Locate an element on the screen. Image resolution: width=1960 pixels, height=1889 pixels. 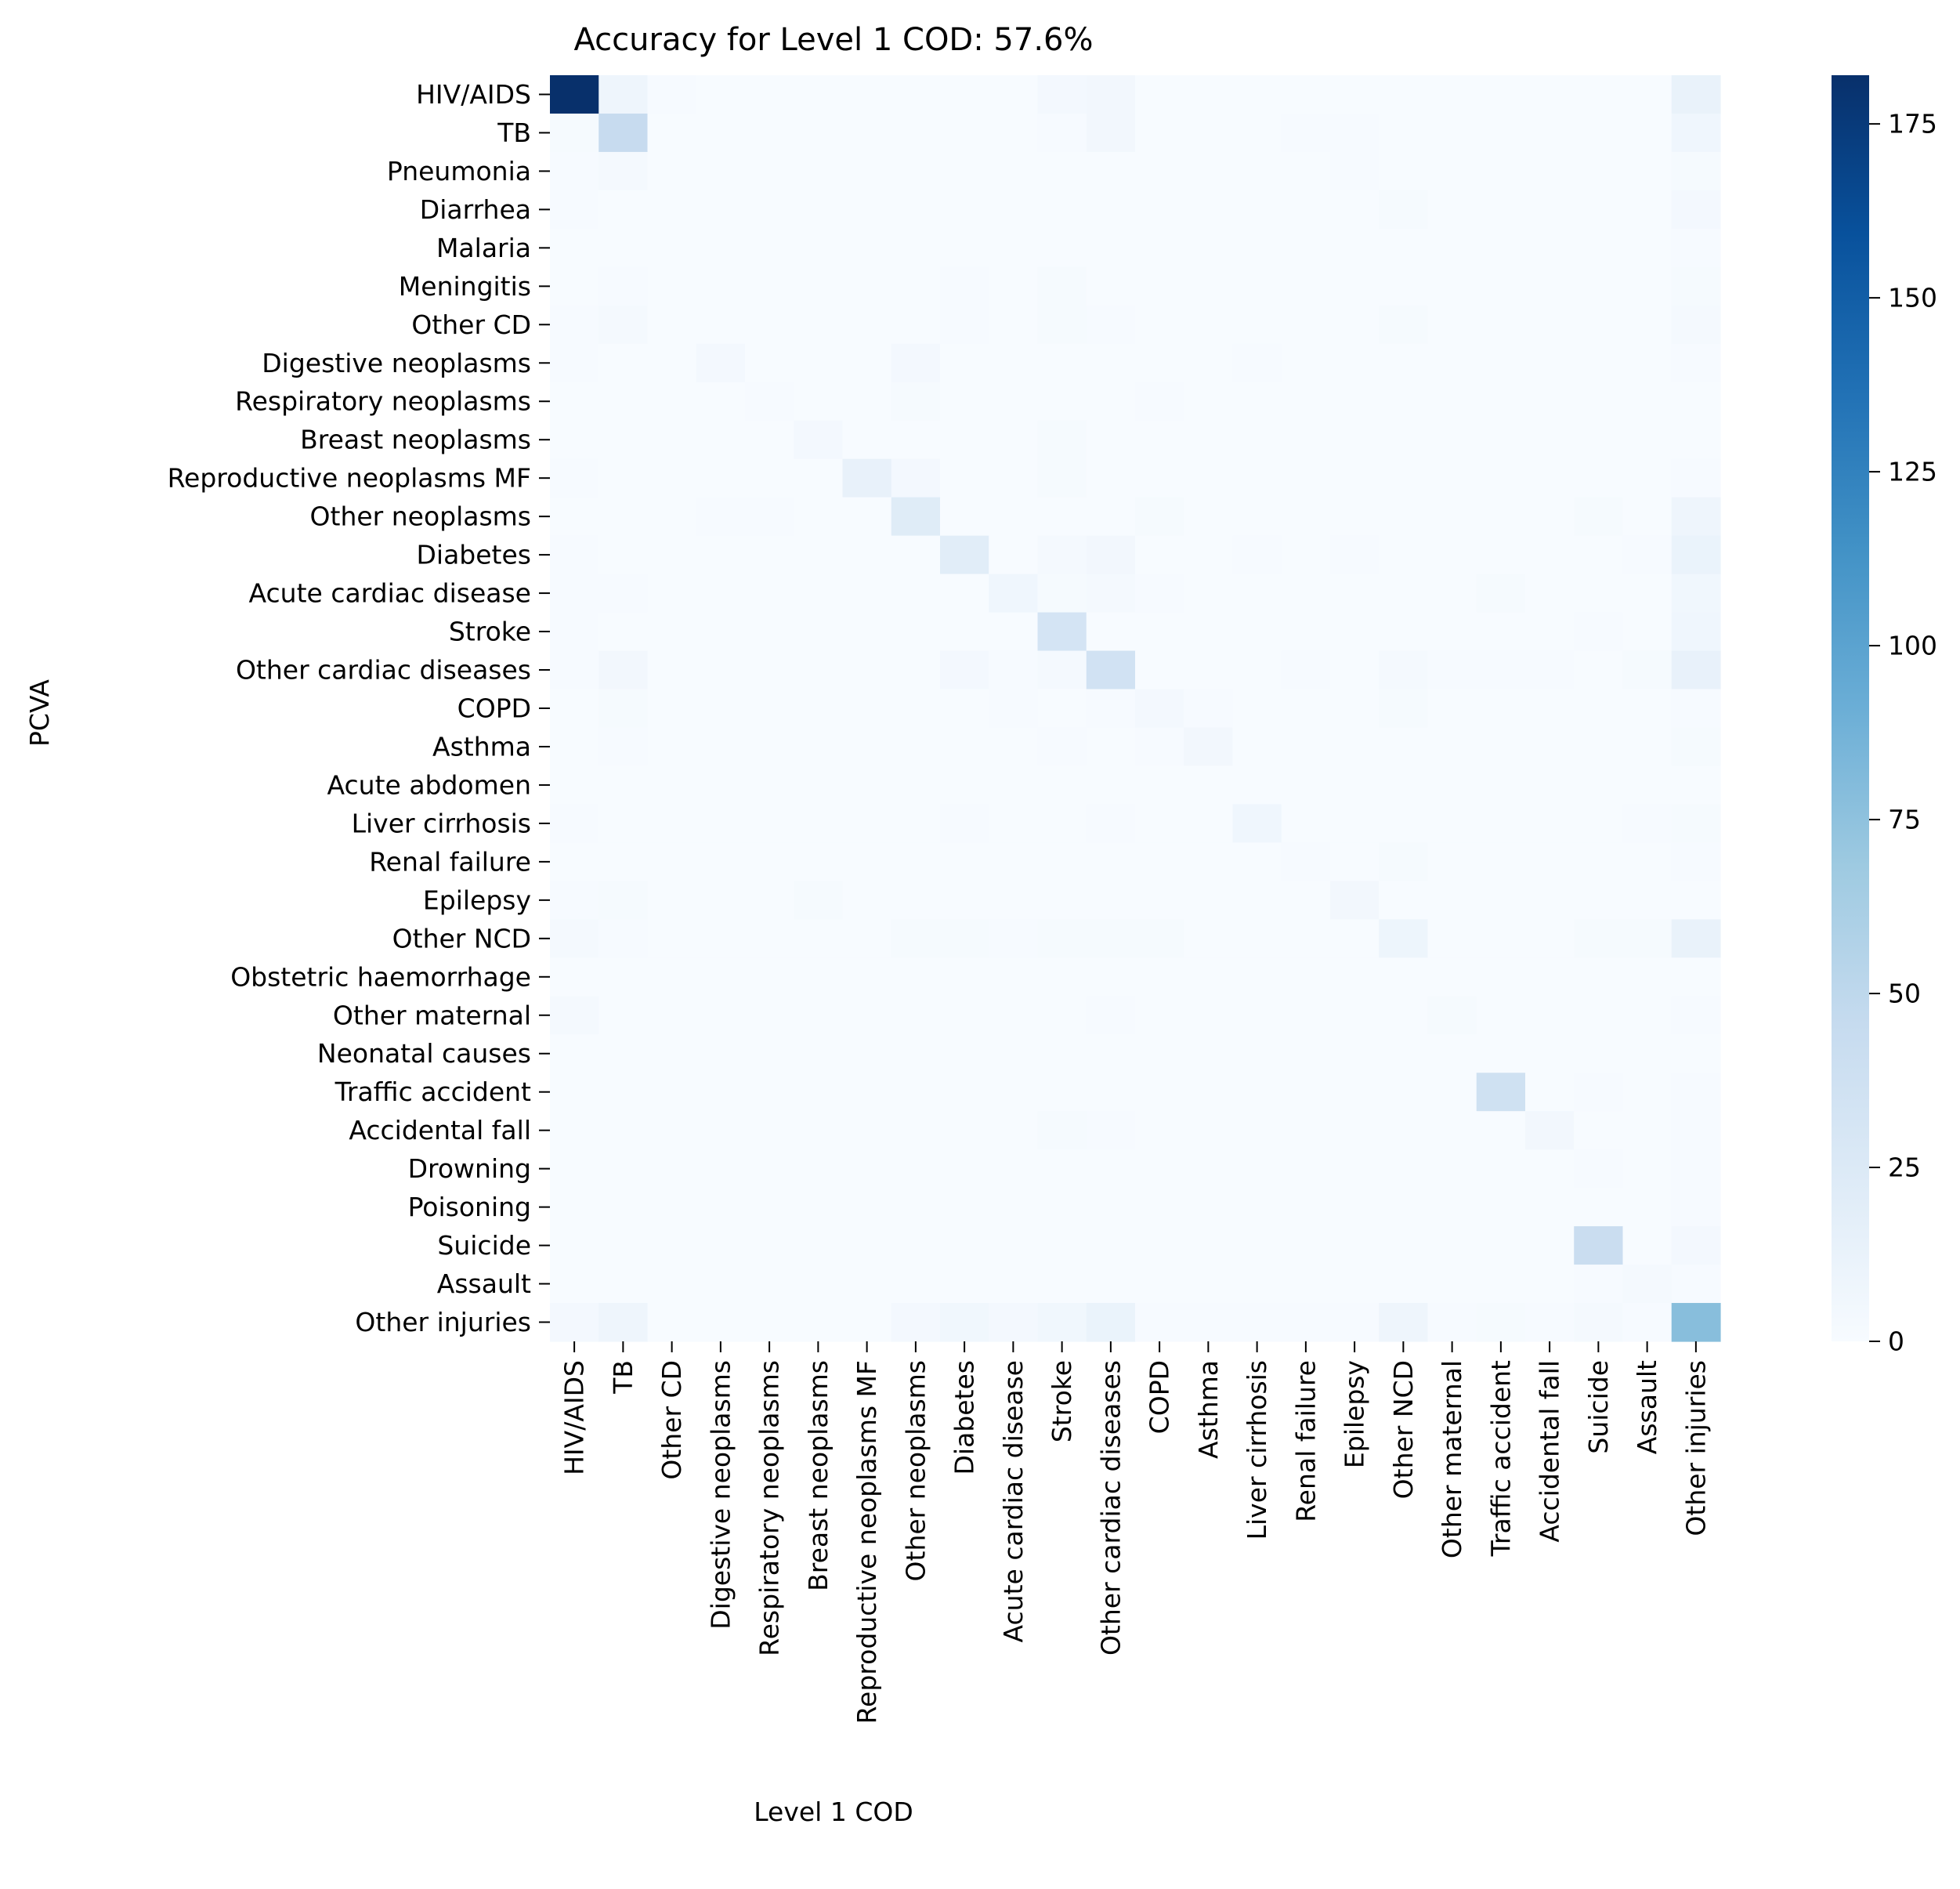
y-tick-label: Neonatal causes is located at coordinates (424, 1053).